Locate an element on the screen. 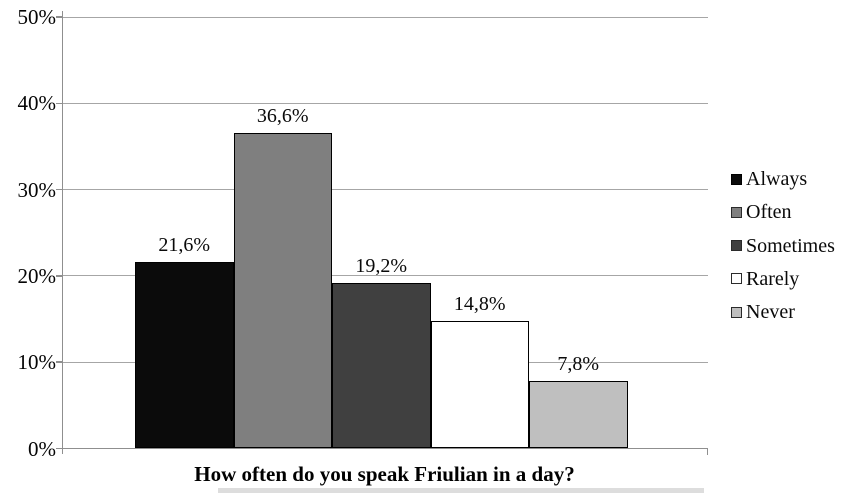  x-axis-end-tick is located at coordinates (707, 451).